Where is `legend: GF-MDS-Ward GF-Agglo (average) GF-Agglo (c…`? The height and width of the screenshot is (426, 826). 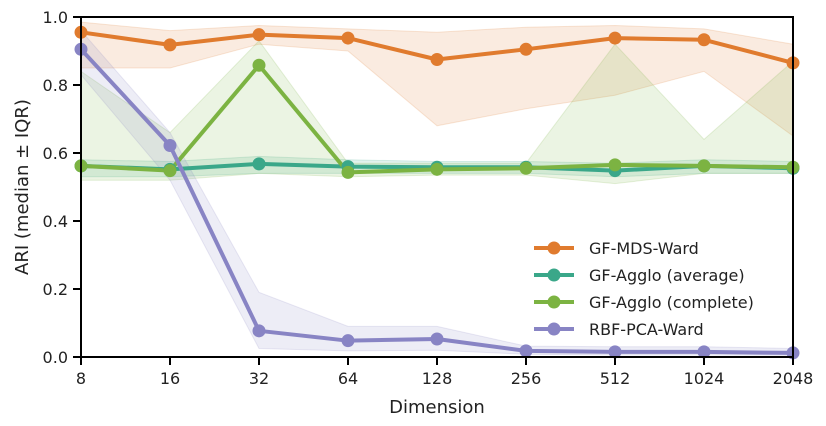 legend: GF-MDS-Ward GF-Agglo (average) GF-Agglo (c… is located at coordinates (644, 289).